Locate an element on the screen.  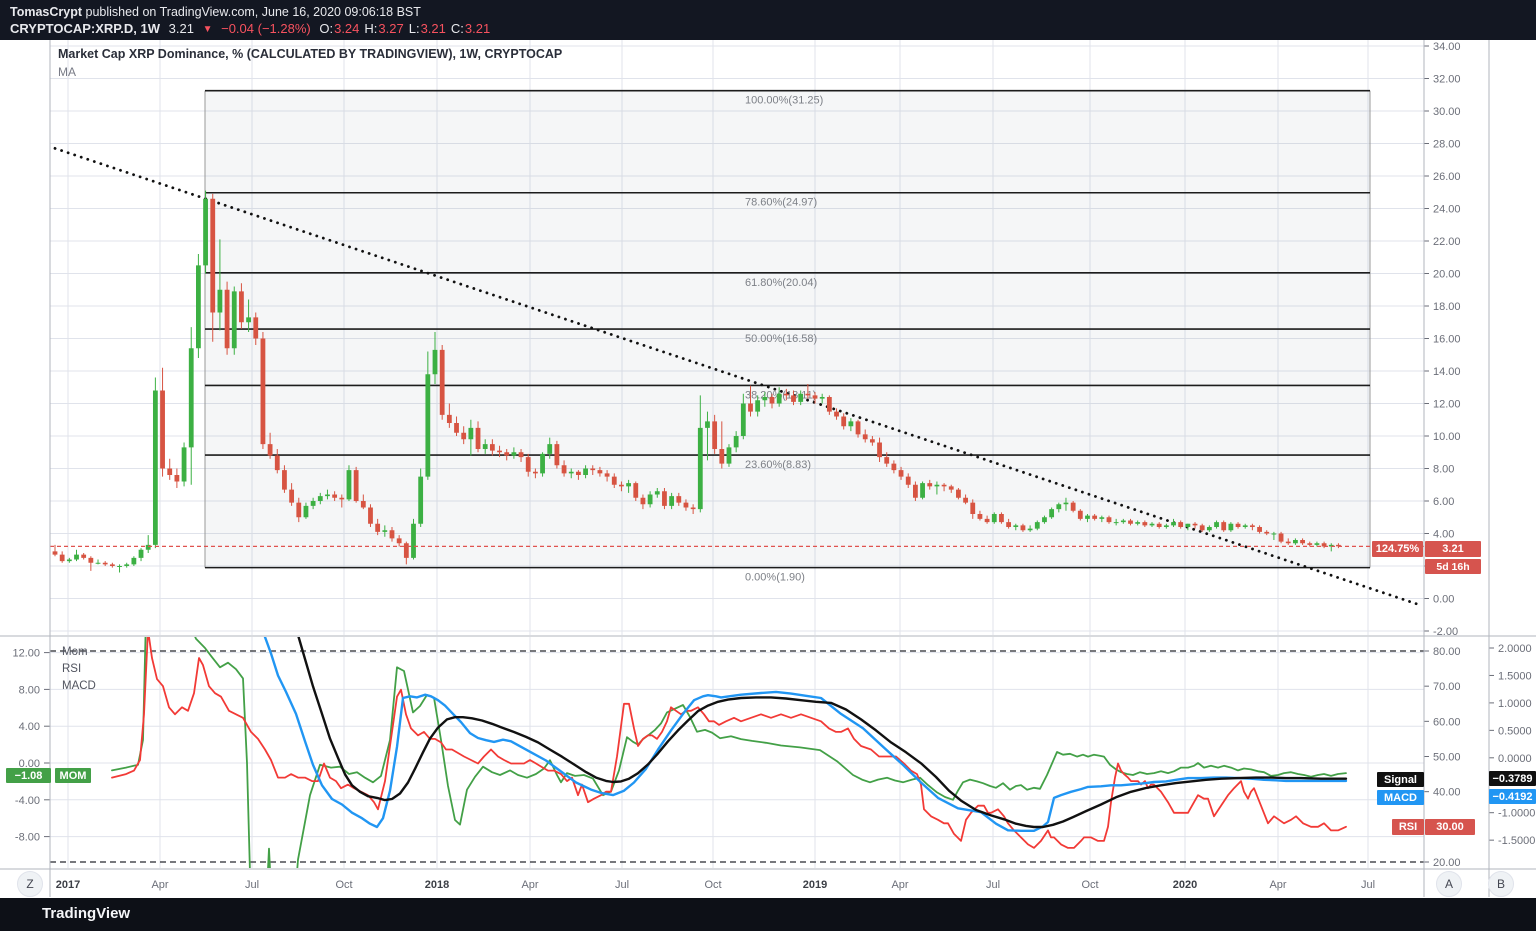
svg-text: 1.5000 is located at coordinates (1515, 676).